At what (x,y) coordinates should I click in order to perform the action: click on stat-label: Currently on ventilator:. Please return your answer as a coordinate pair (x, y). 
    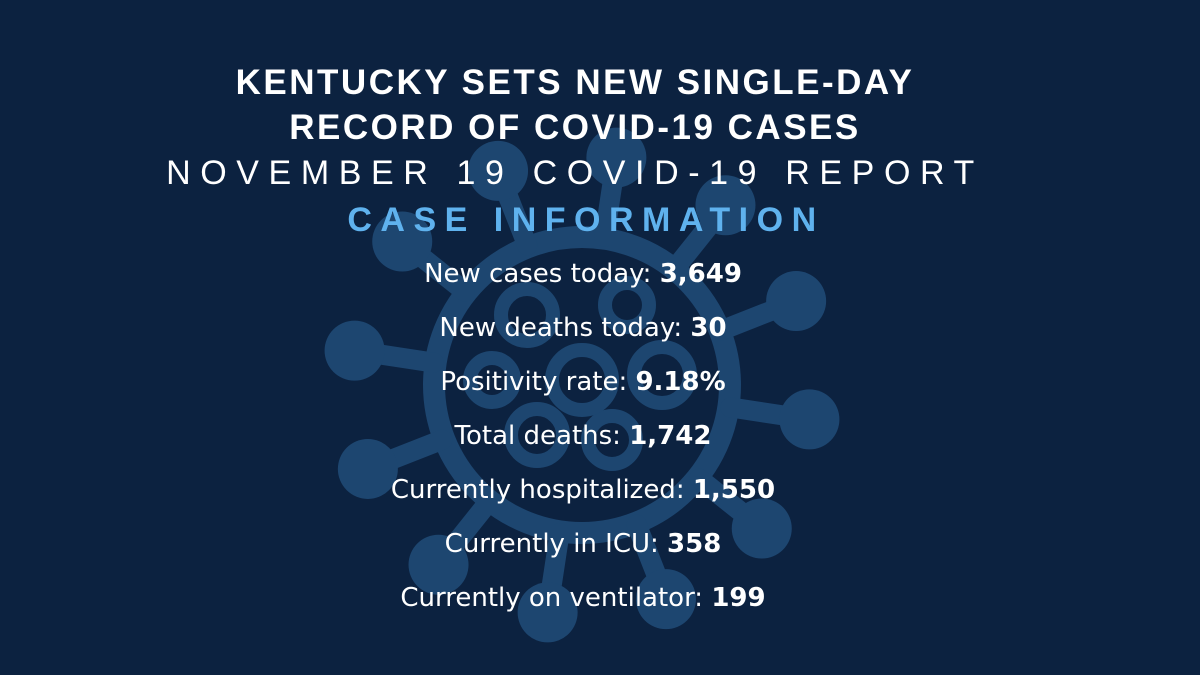
    Looking at the image, I should click on (552, 598).